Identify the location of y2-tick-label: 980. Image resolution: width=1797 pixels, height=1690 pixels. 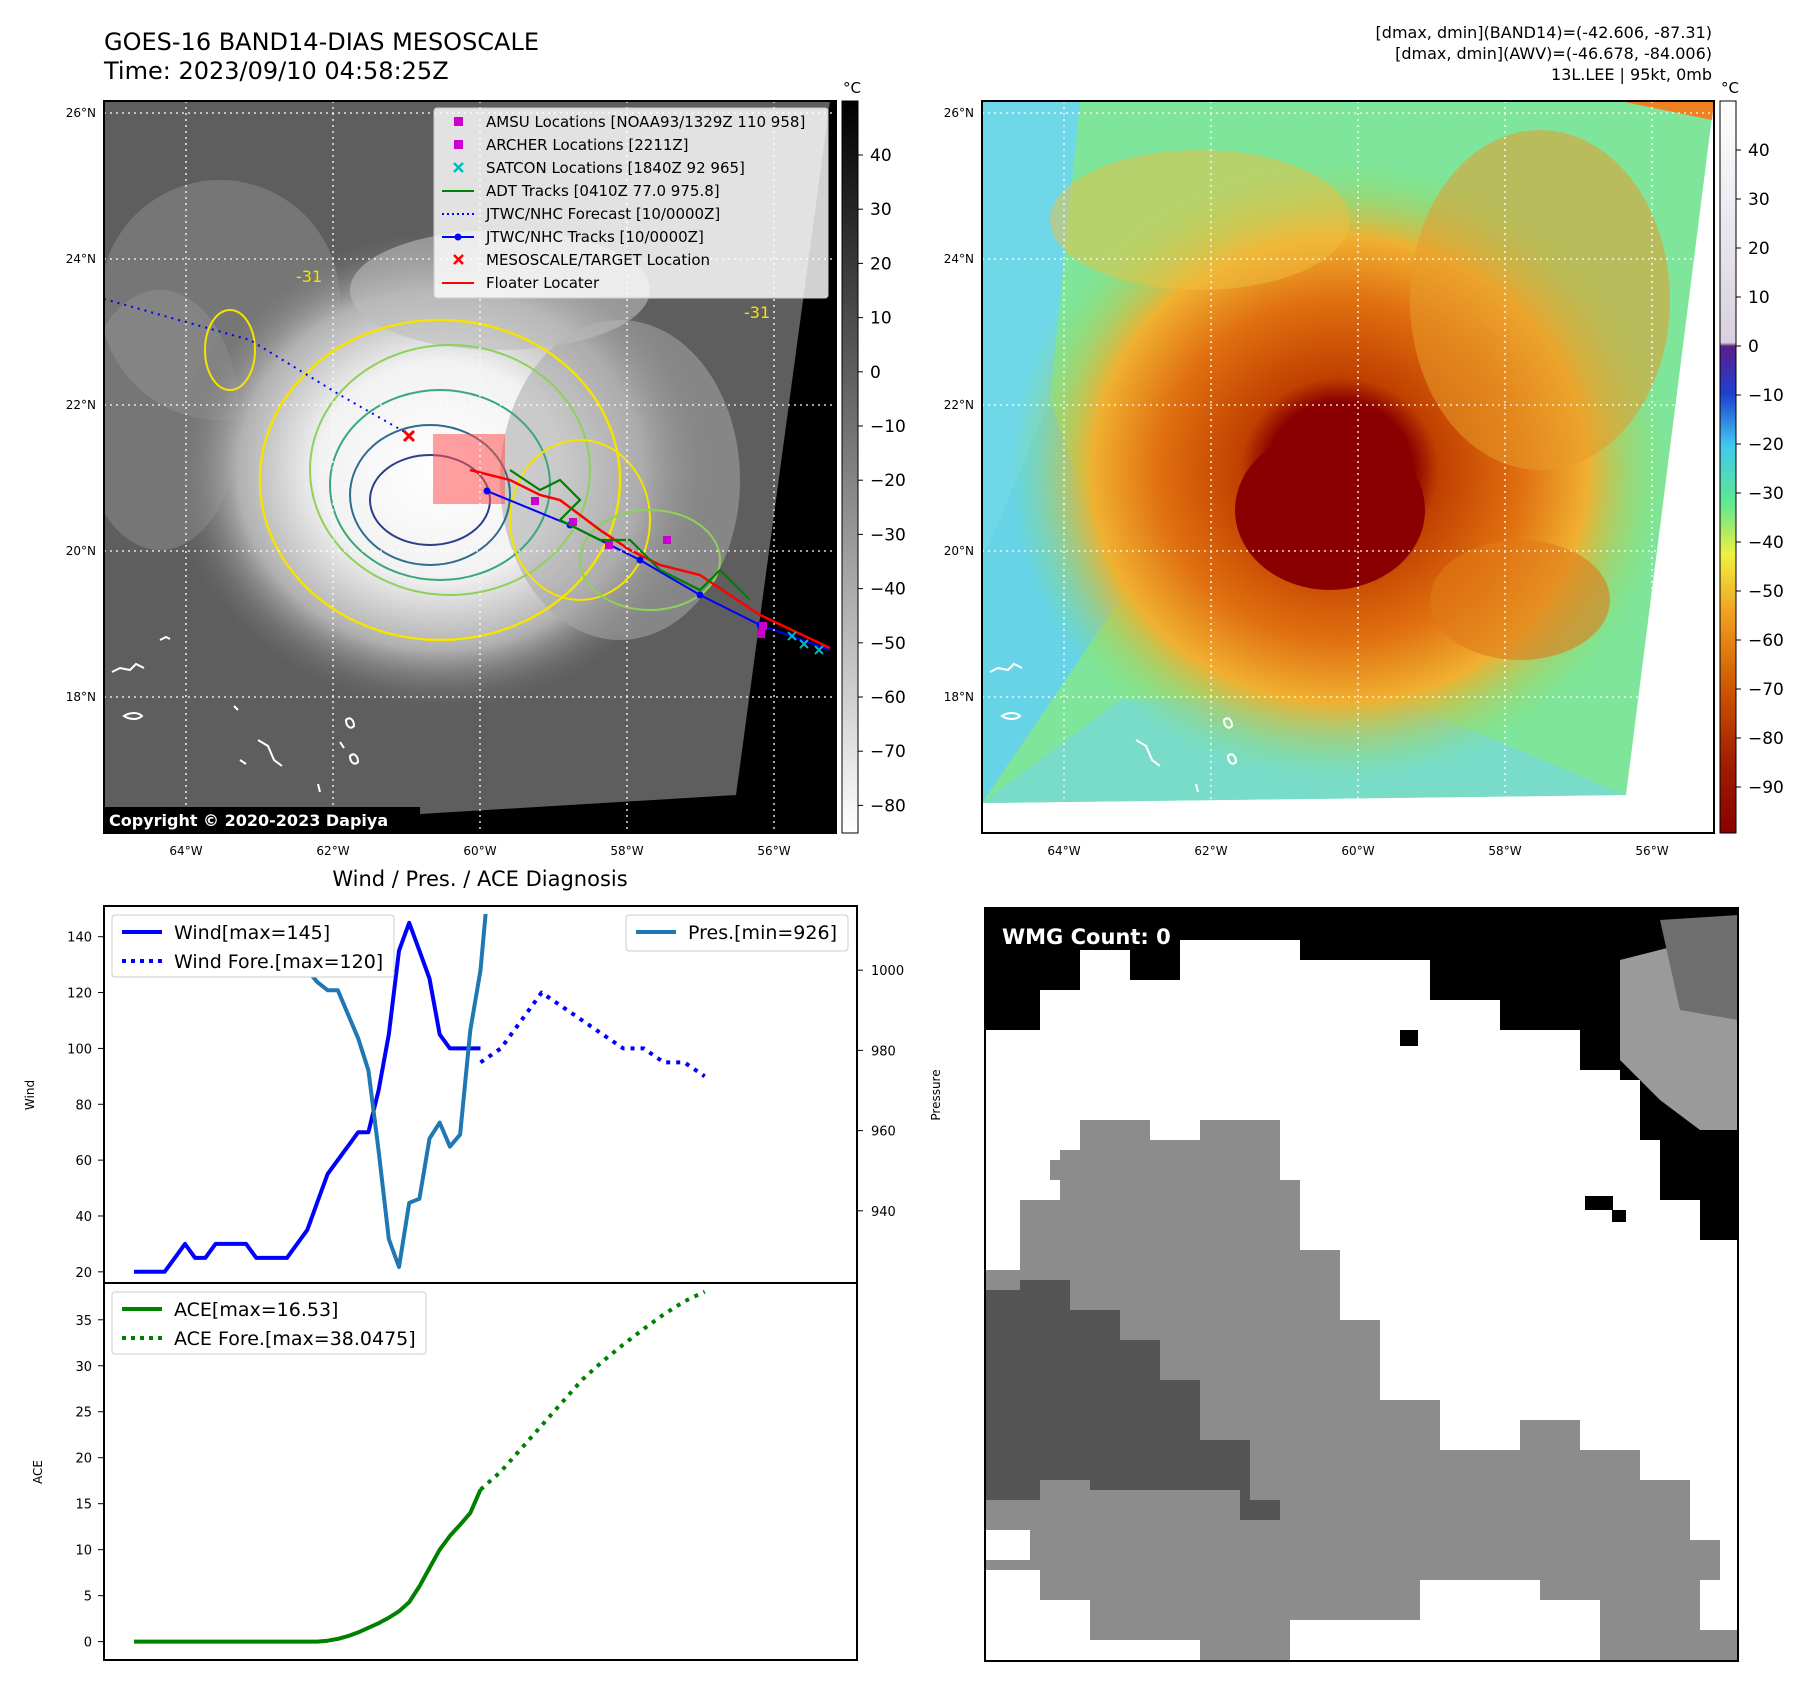
(883, 1051).